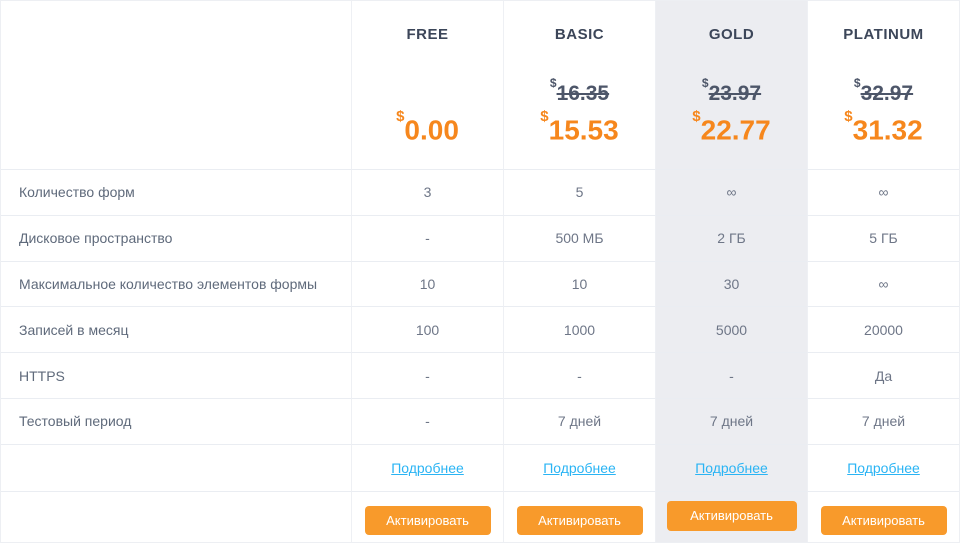  Describe the element at coordinates (579, 329) in the screenshot. I see `feature-value: 1000` at that location.